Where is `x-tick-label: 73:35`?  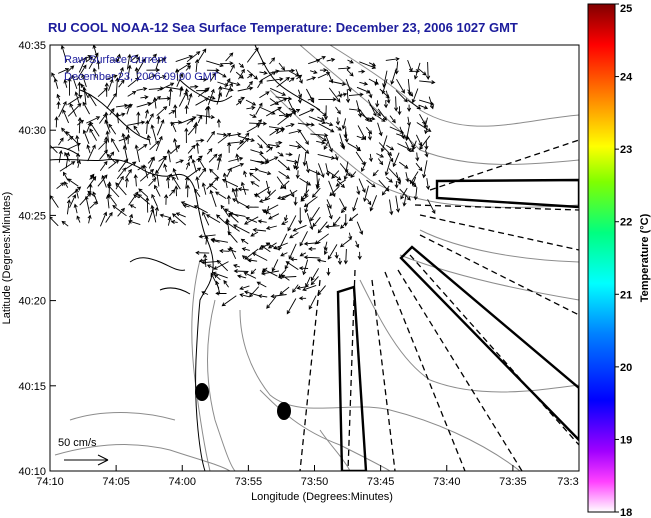 x-tick-label: 73:35 is located at coordinates (513, 482).